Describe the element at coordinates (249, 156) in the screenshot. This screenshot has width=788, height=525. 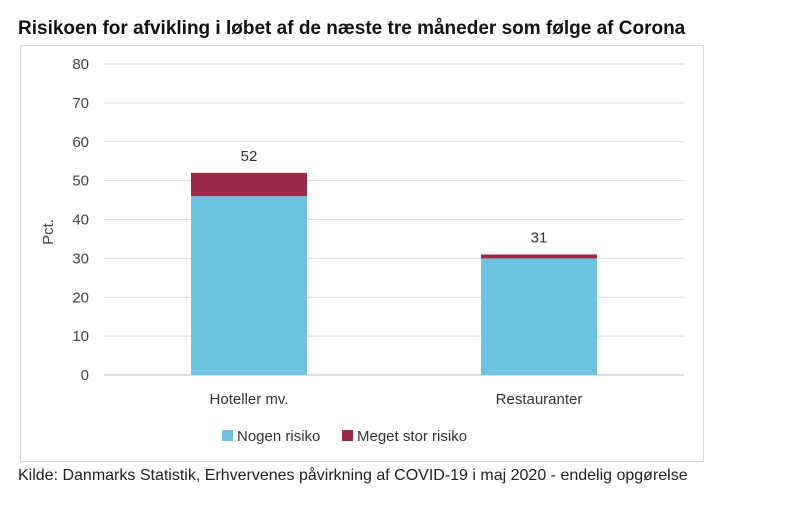
I see `total-label: 52` at that location.